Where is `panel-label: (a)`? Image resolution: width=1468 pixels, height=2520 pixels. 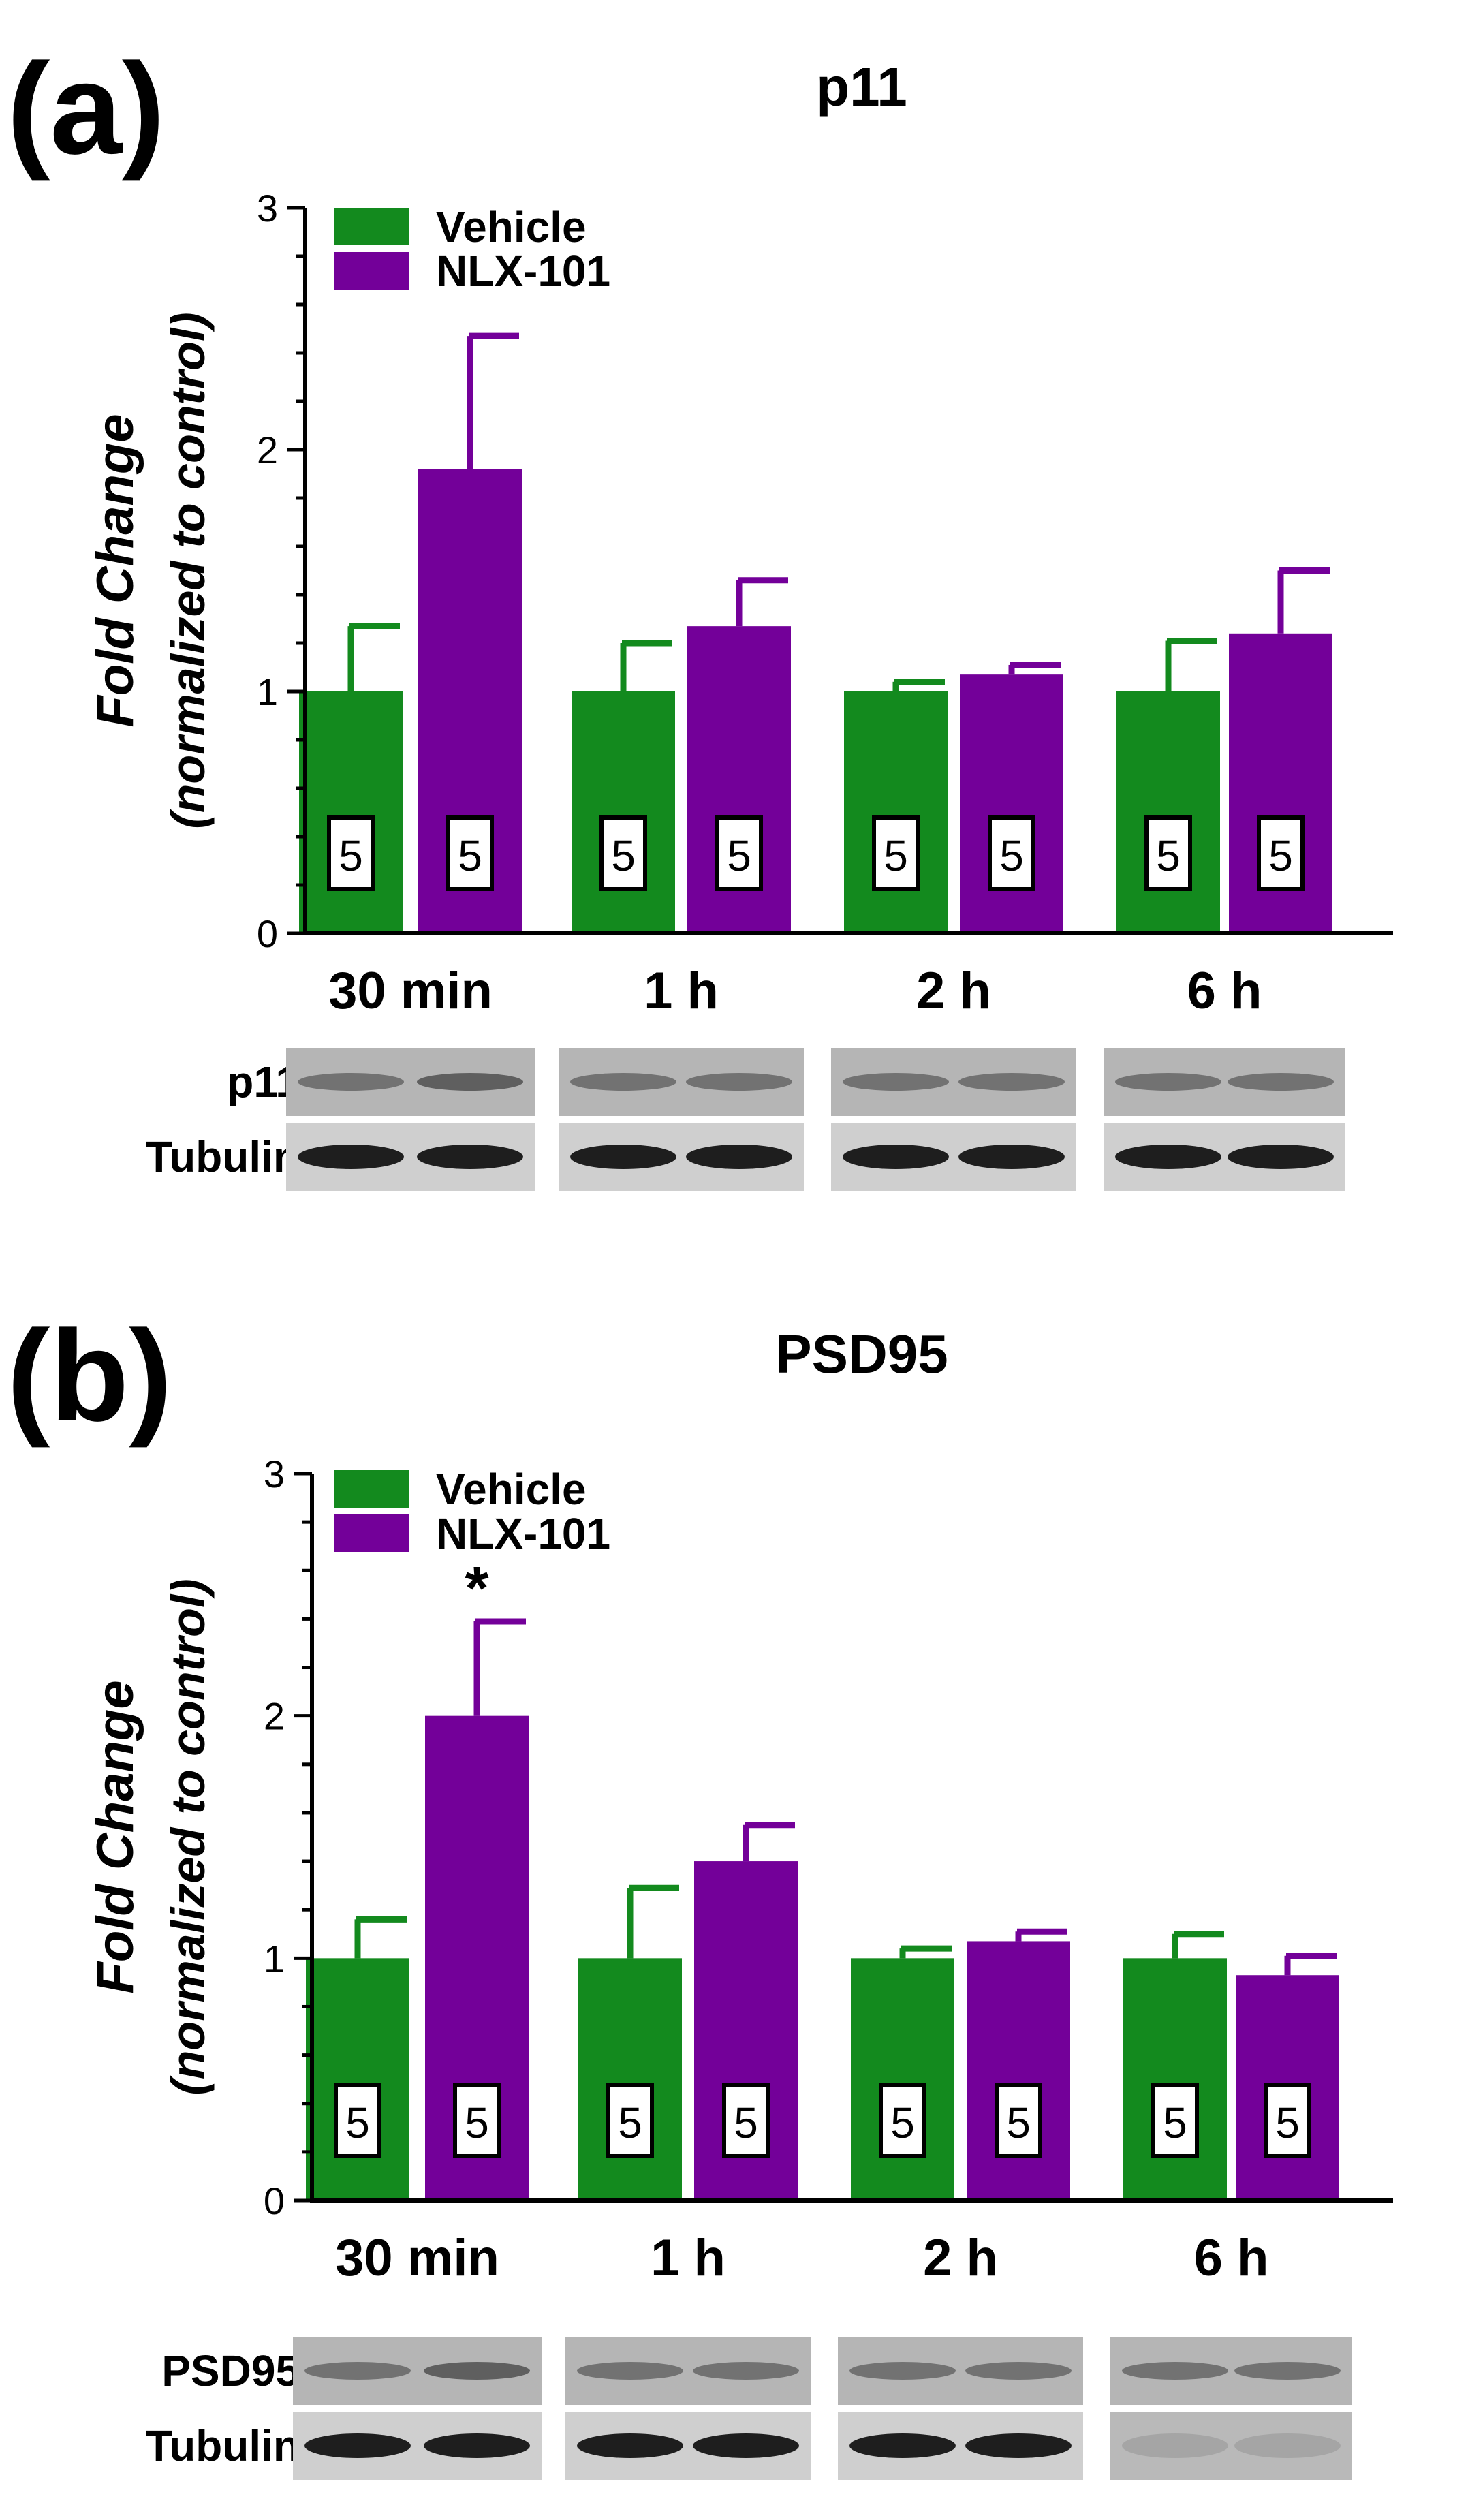
panel-label: (a) is located at coordinates (86, 109).